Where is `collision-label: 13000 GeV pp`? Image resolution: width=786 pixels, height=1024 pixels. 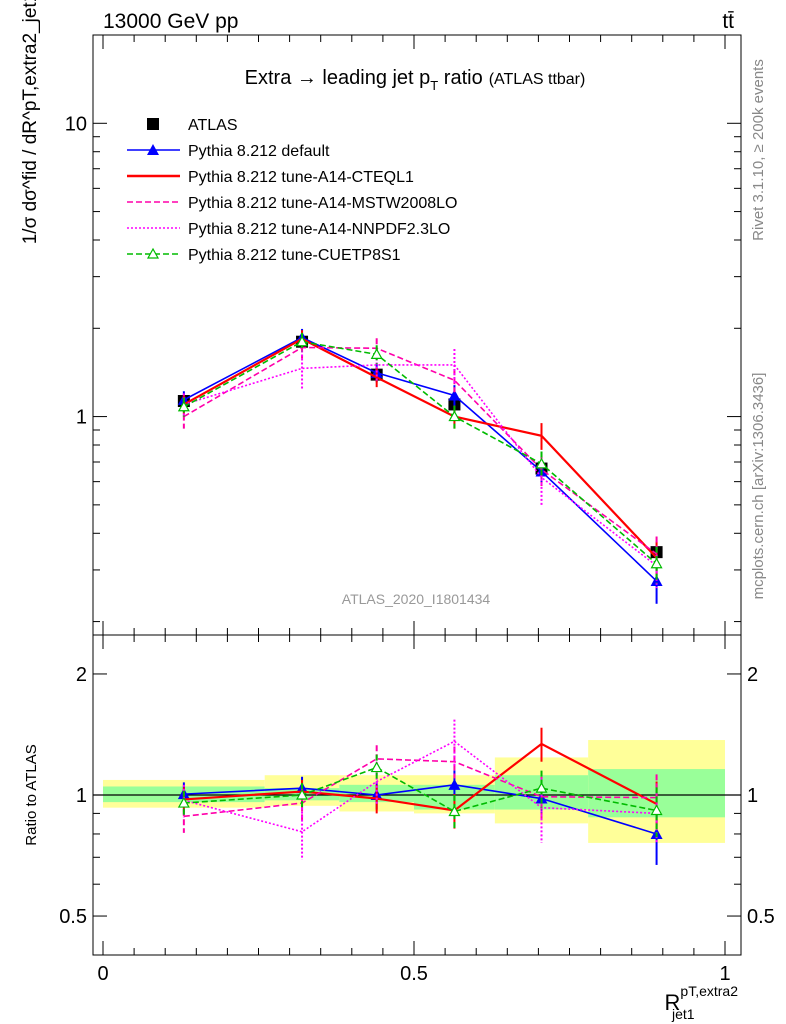
collision-label: 13000 GeV pp is located at coordinates (170, 21).